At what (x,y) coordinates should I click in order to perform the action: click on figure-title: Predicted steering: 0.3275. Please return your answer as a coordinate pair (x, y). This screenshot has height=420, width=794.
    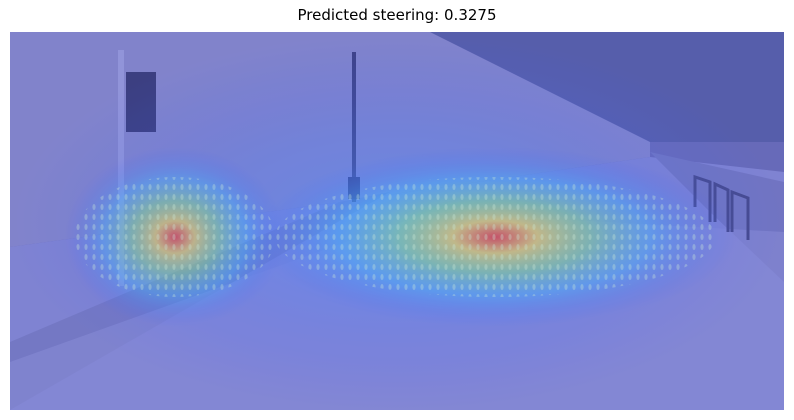
    Looking at the image, I should click on (397, 15).